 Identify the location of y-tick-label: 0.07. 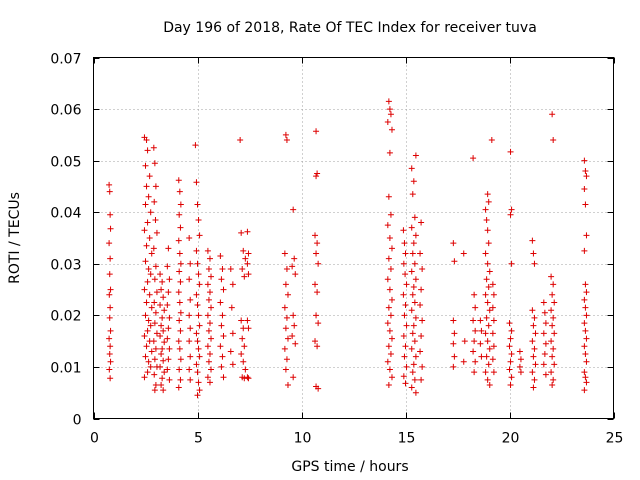
(65, 60).